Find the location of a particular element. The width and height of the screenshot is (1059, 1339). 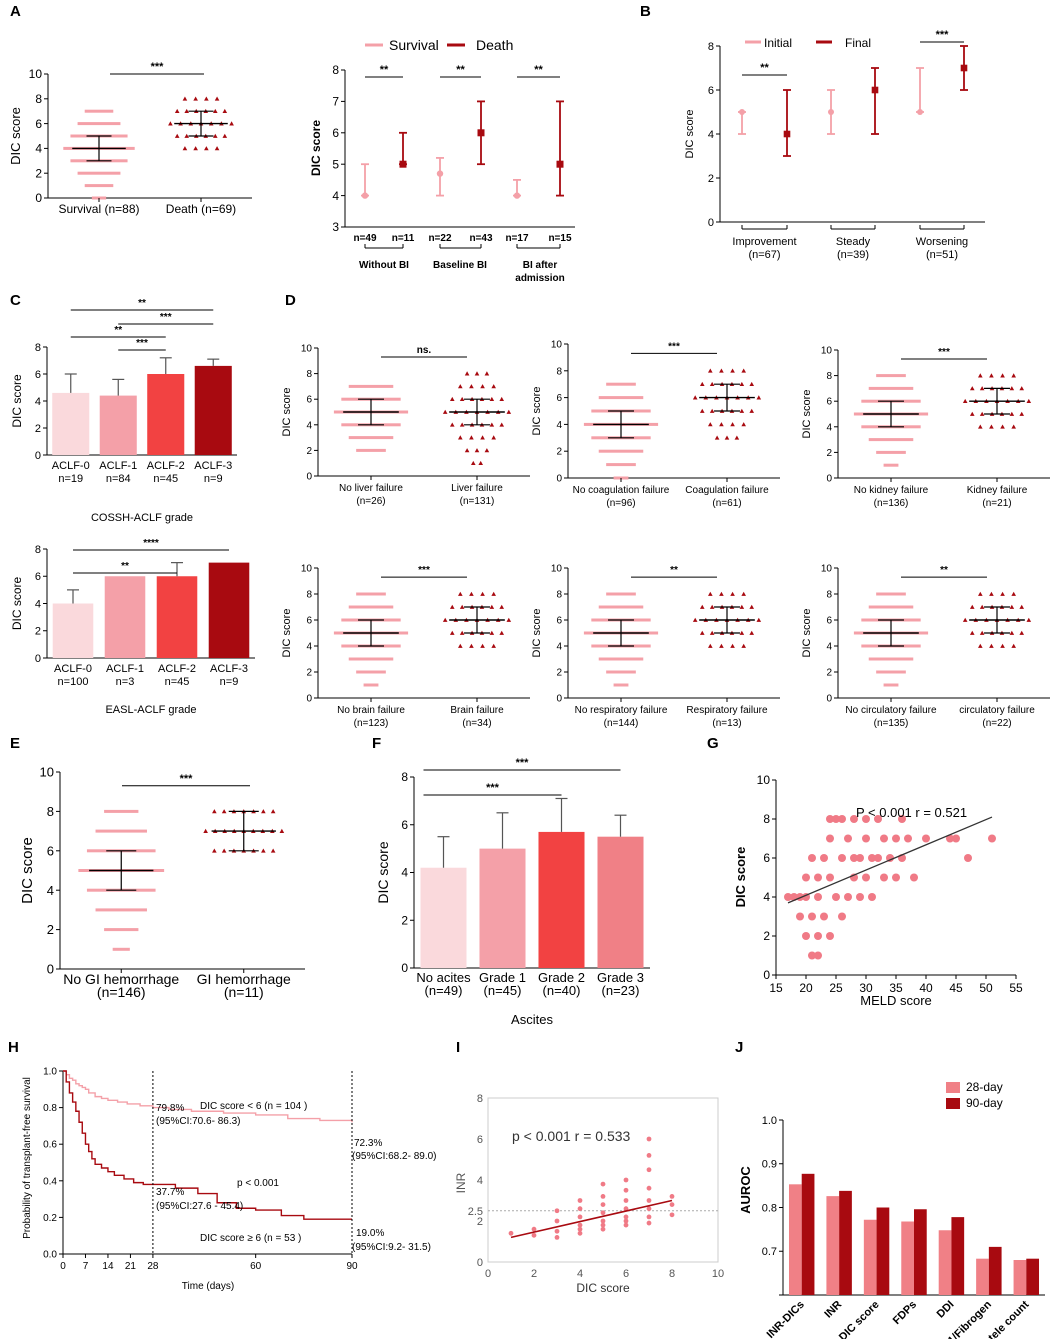

panel-letter-c: C is located at coordinates (15, 300).